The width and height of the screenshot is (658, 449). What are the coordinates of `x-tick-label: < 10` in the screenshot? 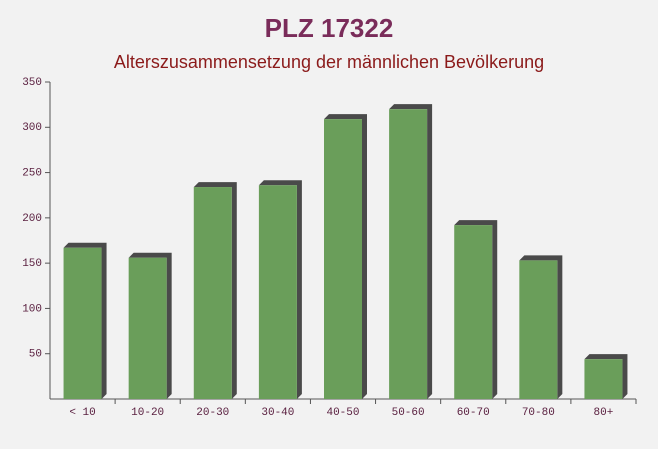 It's located at (82, 413).